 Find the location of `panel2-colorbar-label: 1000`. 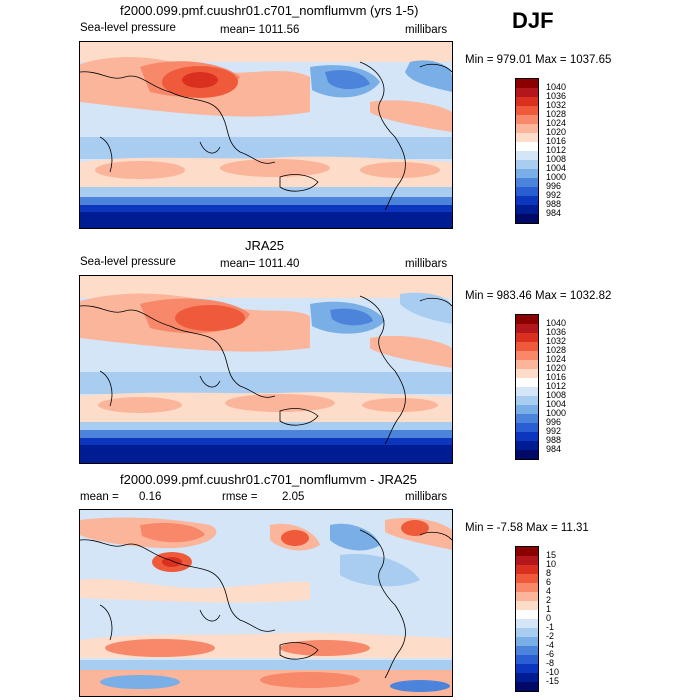

panel2-colorbar-label: 1000 is located at coordinates (556, 413).